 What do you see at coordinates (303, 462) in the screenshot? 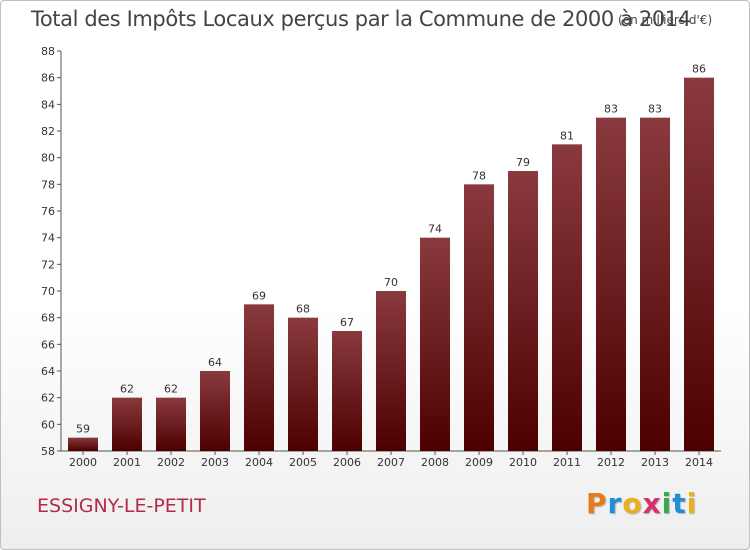
I see `x-tick-label: 2005` at bounding box center [303, 462].